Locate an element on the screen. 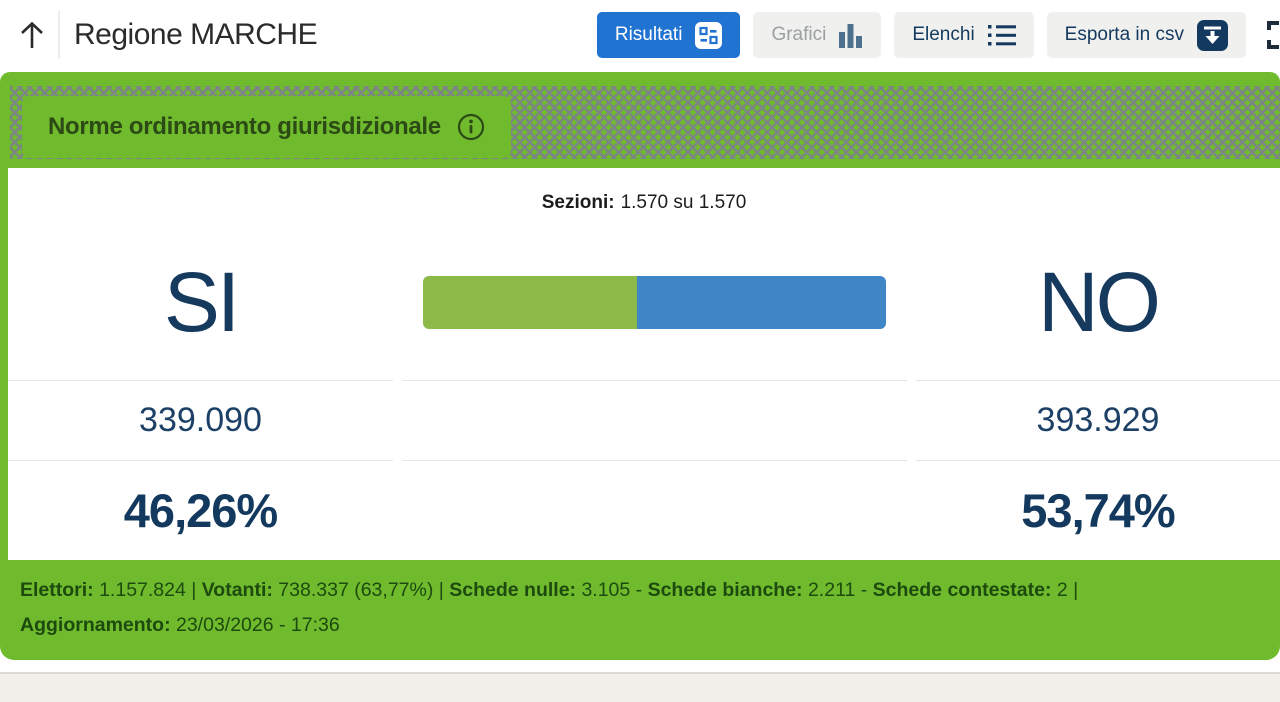 This screenshot has width=1280, height=702. bottom-strip is located at coordinates (640, 687).